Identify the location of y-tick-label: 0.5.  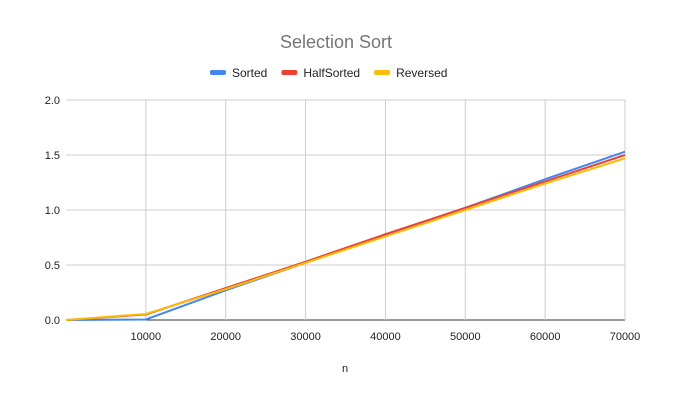
(52, 266).